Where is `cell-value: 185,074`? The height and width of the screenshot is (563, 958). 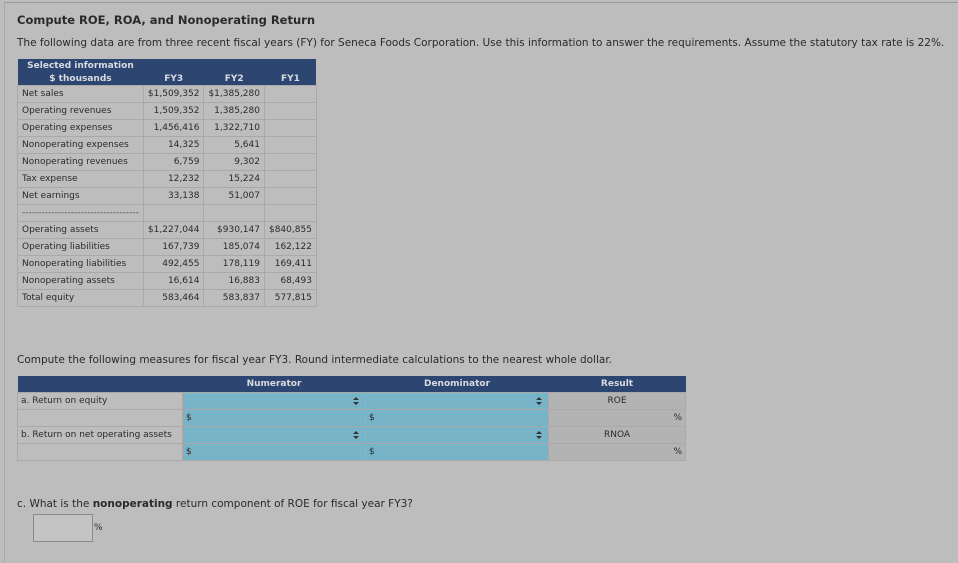 cell-value: 185,074 is located at coordinates (234, 247).